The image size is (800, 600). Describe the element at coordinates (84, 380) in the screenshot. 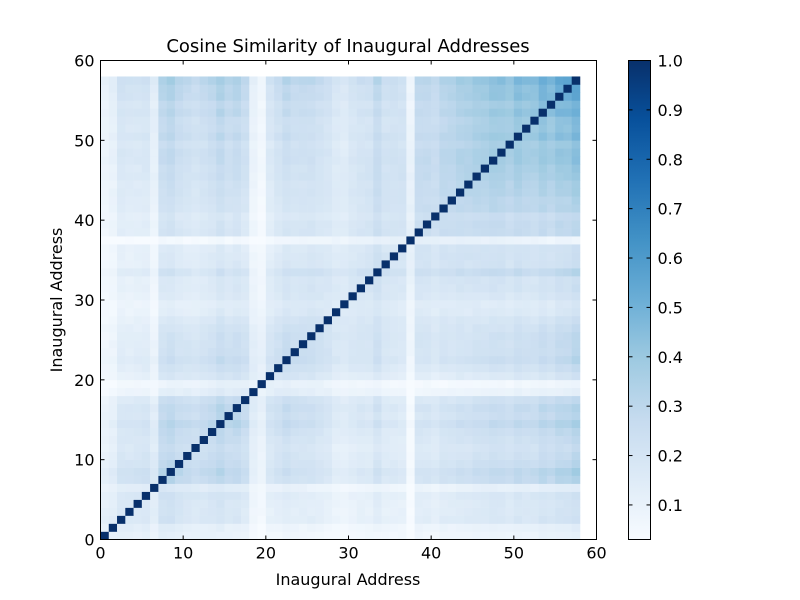

I see `y-tick-label: 20` at that location.